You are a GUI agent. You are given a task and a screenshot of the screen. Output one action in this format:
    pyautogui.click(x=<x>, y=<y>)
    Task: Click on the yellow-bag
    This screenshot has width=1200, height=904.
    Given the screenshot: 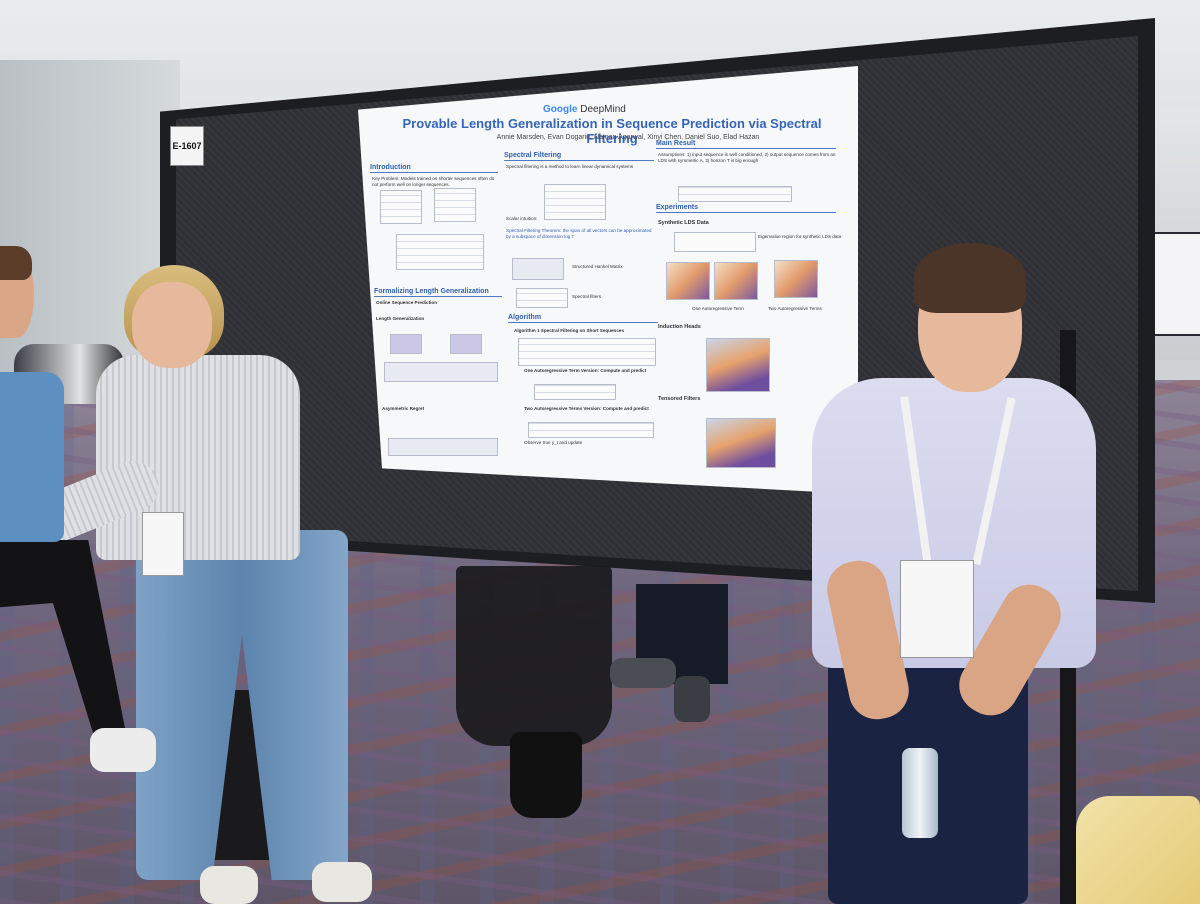 What is the action you would take?
    pyautogui.click(x=1138, y=850)
    